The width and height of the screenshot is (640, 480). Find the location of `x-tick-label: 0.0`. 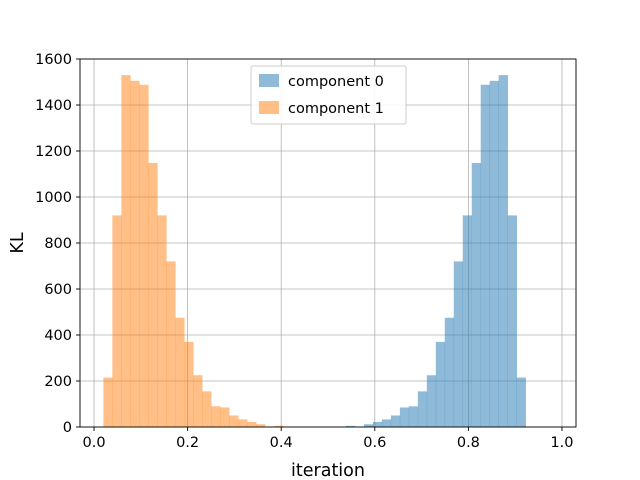

x-tick-label: 0.0 is located at coordinates (94, 443).